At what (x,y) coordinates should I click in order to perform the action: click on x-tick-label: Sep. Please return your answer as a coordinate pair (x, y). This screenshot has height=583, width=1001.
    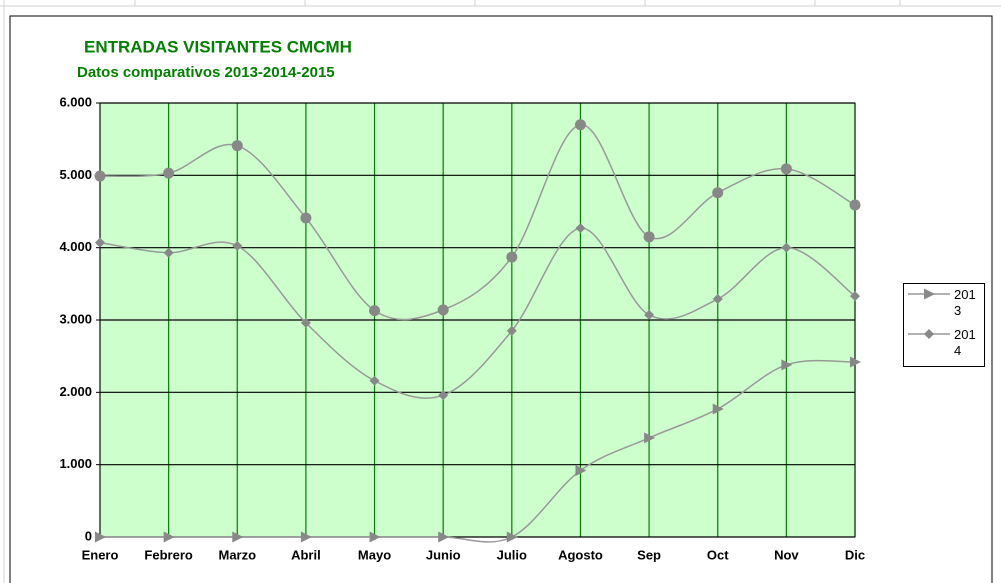
    Looking at the image, I should click on (649, 554).